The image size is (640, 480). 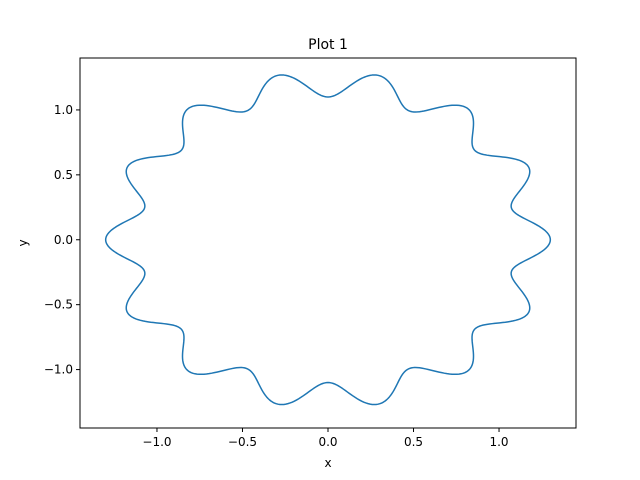 I want to click on x-tick-label: 1.0, so click(x=498, y=442).